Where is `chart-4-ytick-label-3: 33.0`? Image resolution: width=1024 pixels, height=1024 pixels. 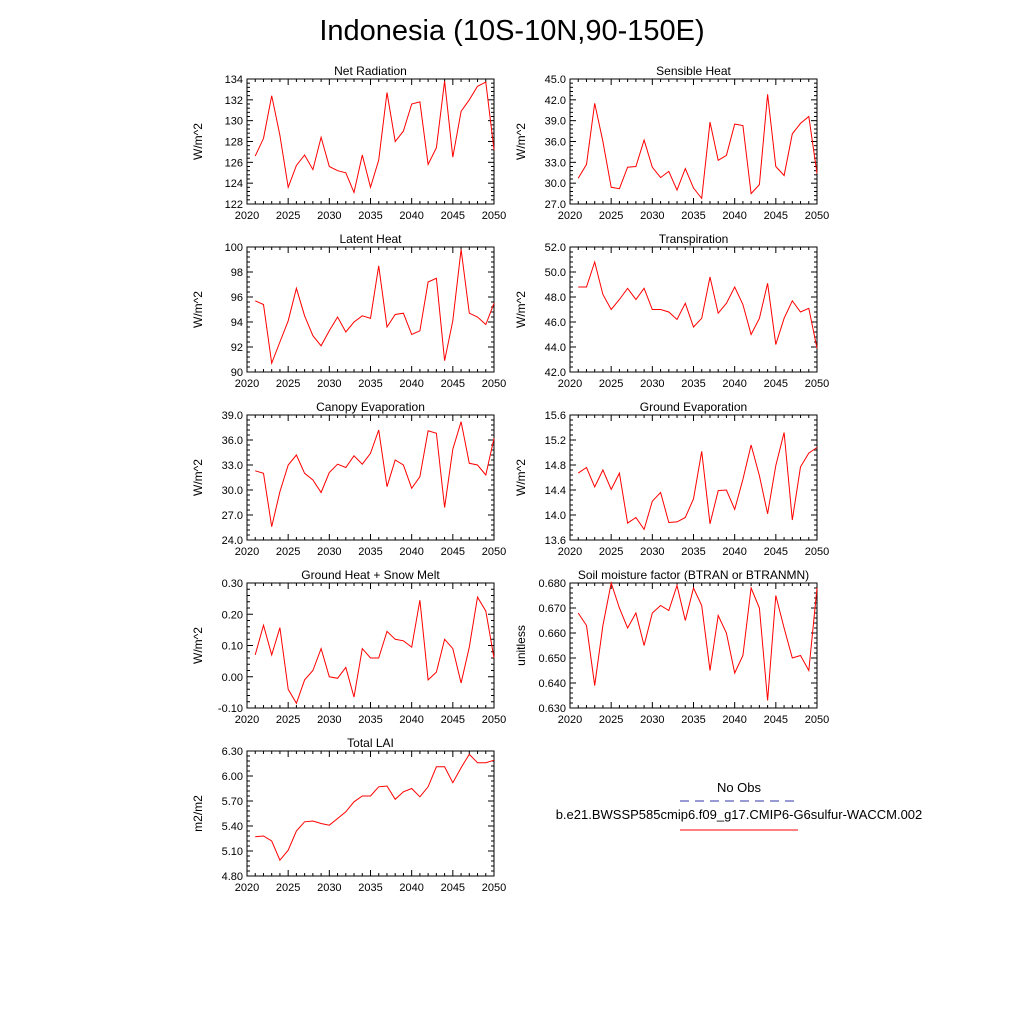 chart-4-ytick-label-3: 33.0 is located at coordinates (232, 466).